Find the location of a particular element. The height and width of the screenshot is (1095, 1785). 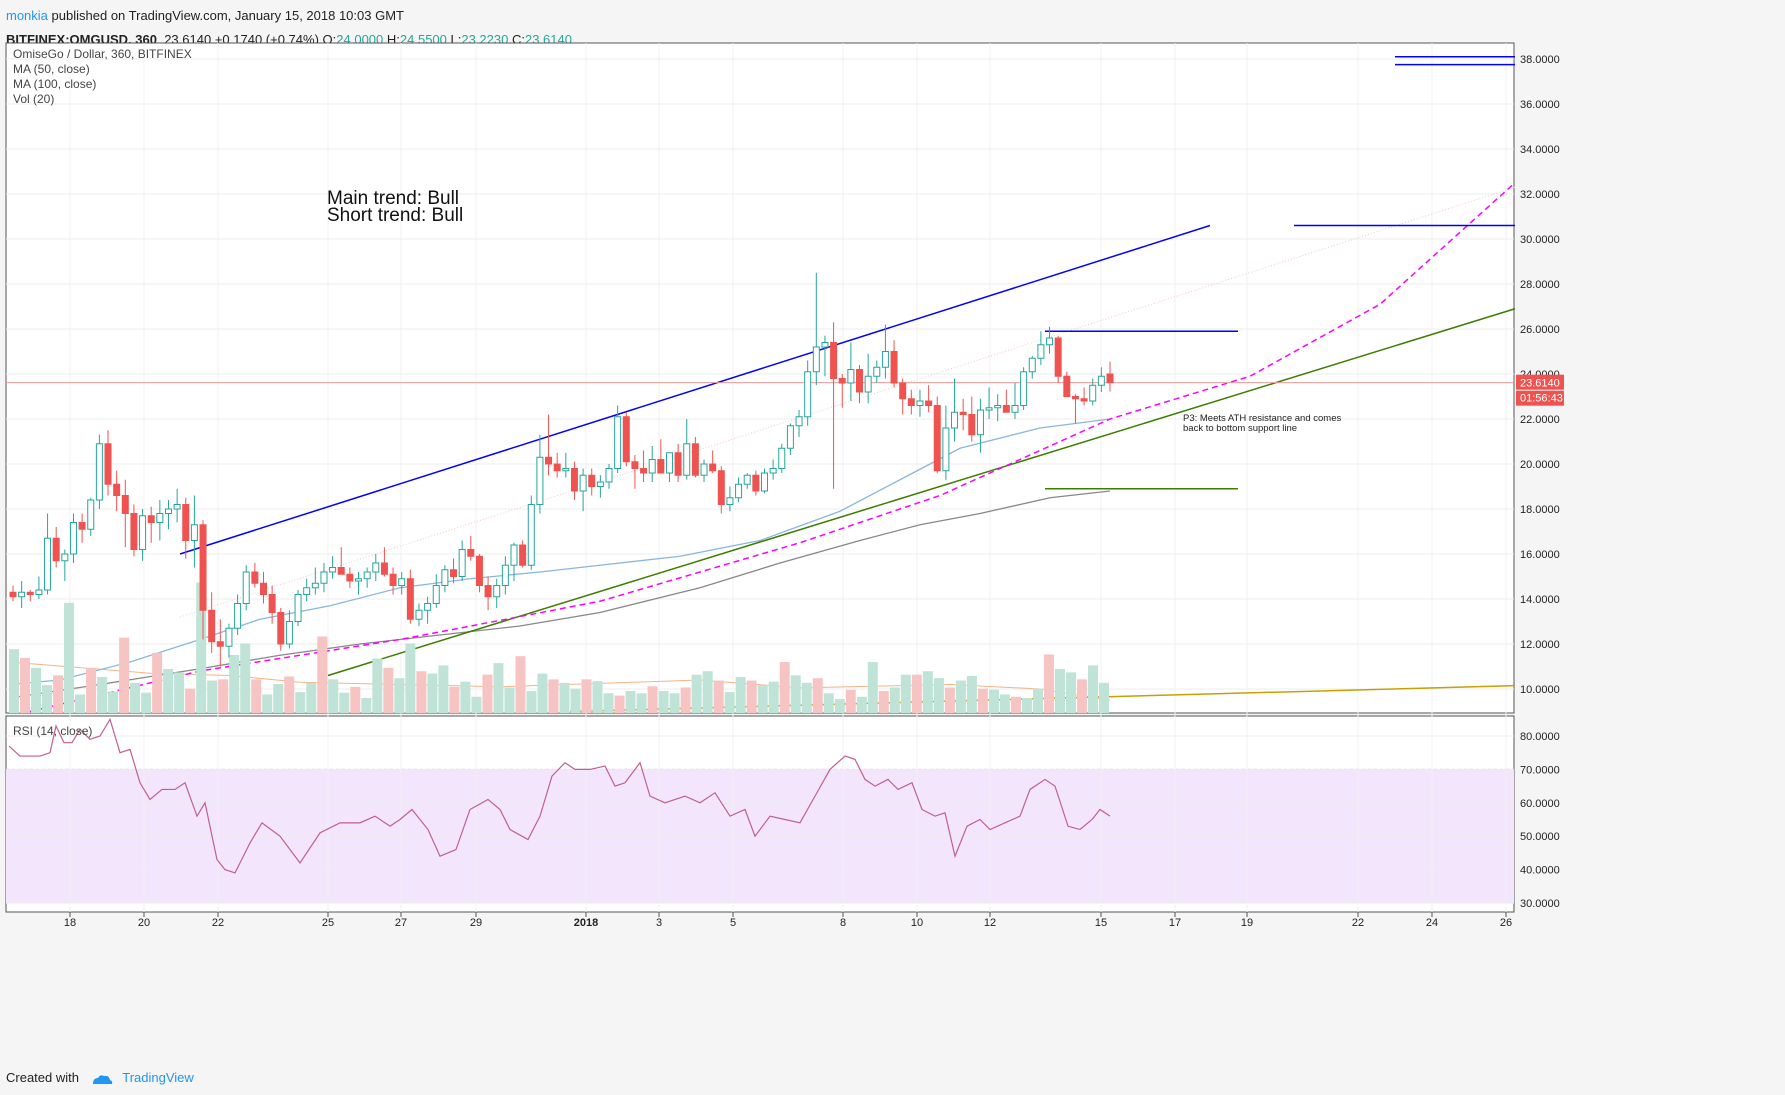

time-tick-label: 18 is located at coordinates (70, 923).